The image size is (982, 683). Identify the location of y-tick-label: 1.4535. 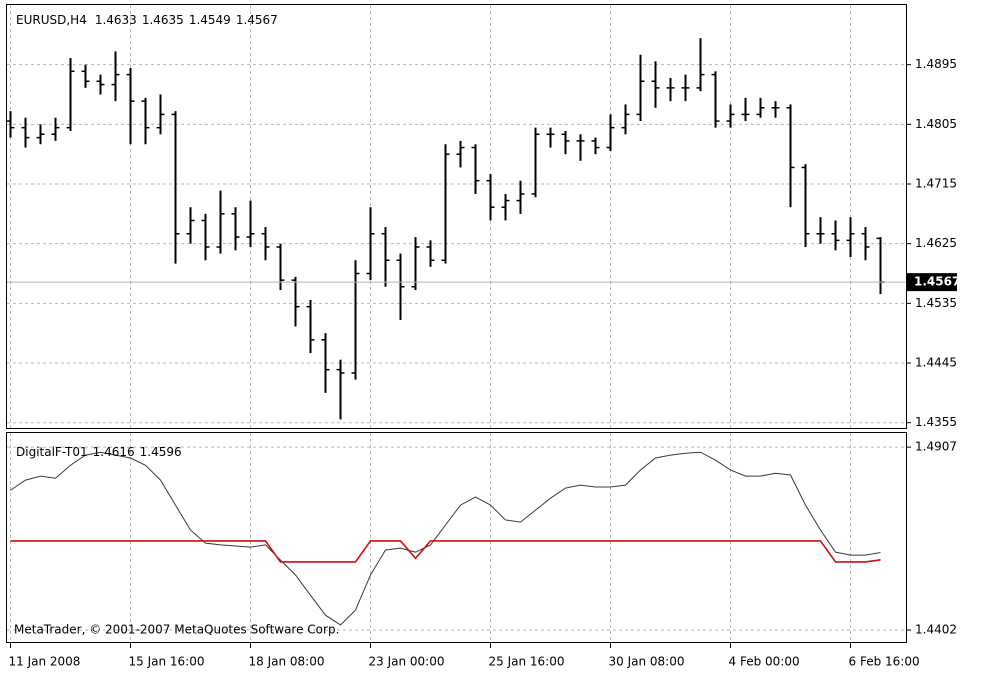
(936, 303).